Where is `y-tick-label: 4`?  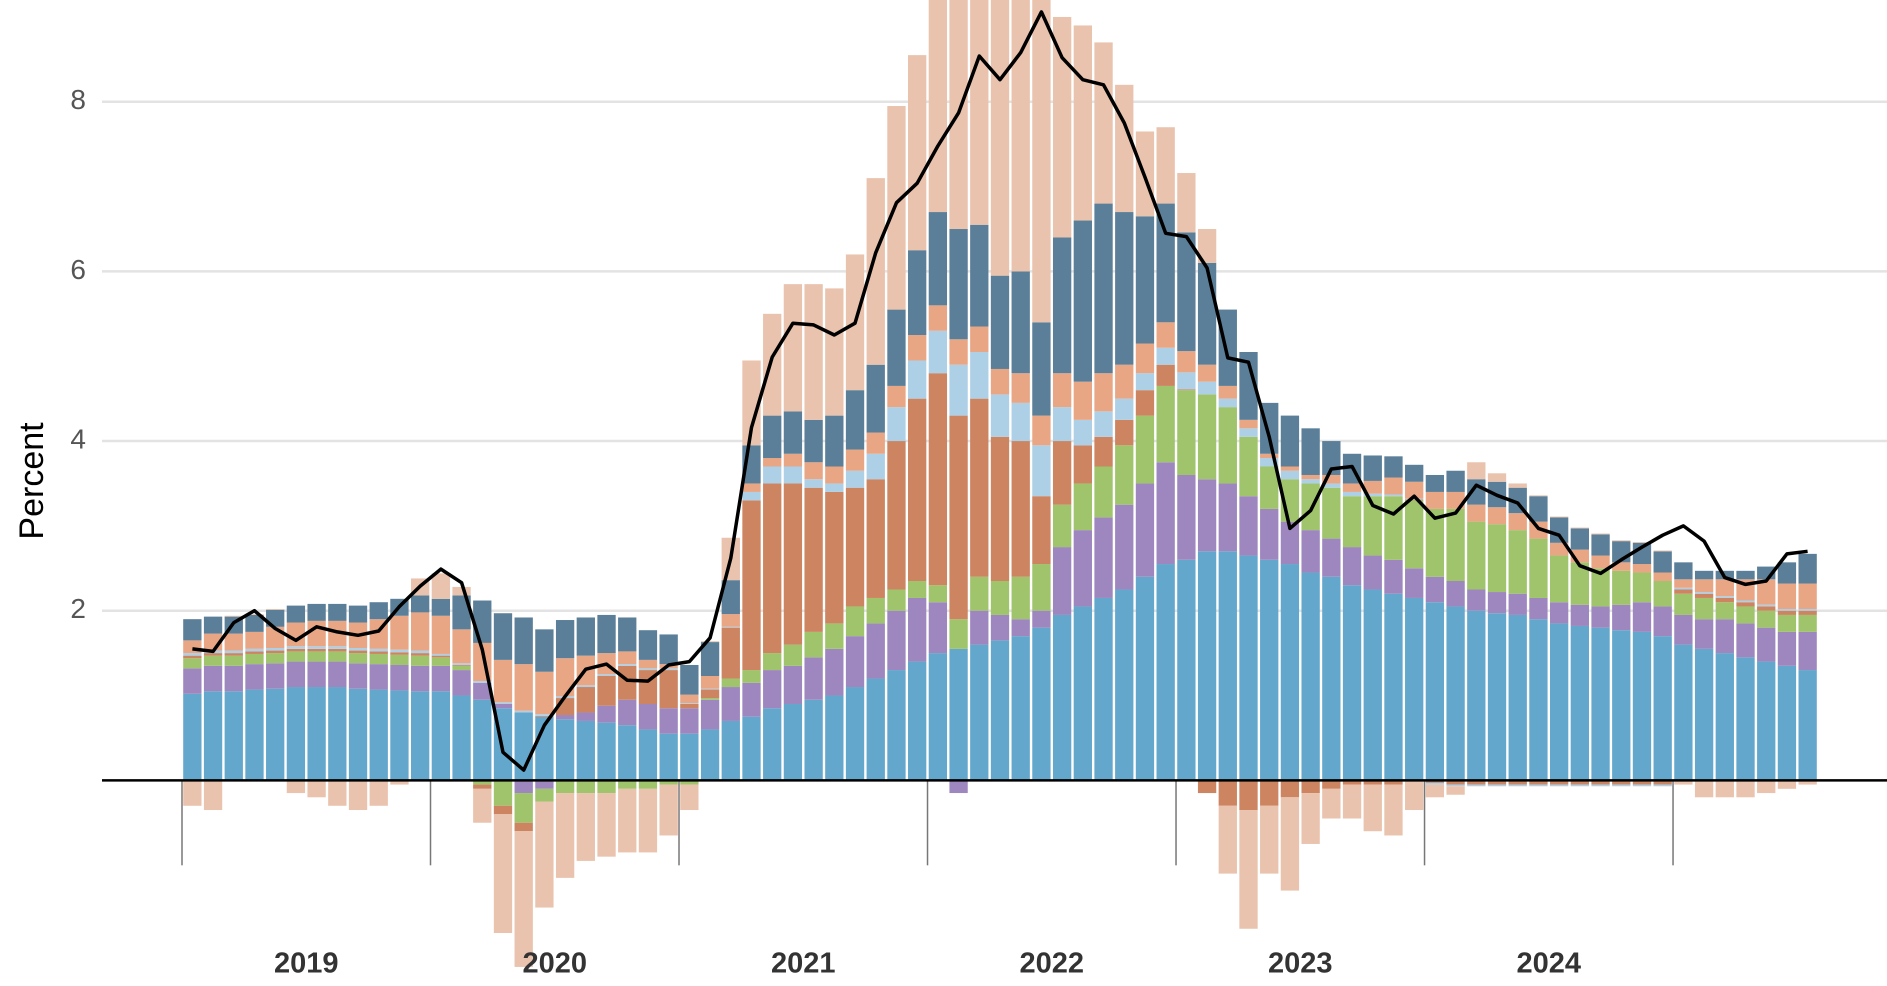 y-tick-label: 4 is located at coordinates (78, 438).